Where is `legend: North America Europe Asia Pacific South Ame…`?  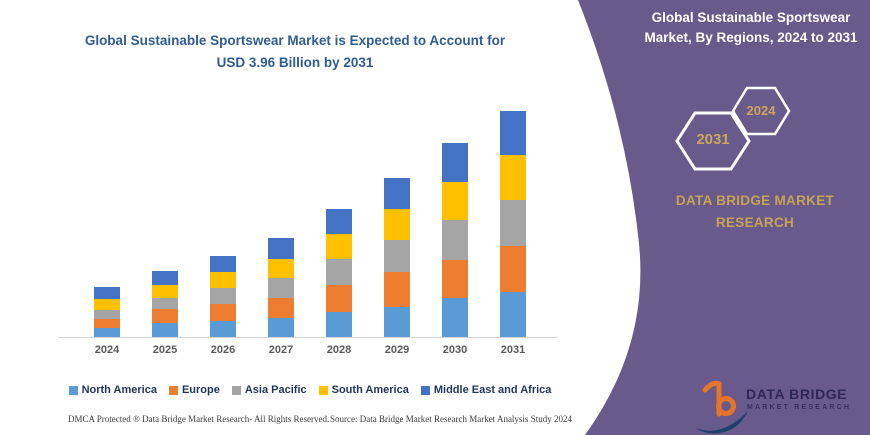 legend: North America Europe Asia Pacific South Ame… is located at coordinates (310, 390).